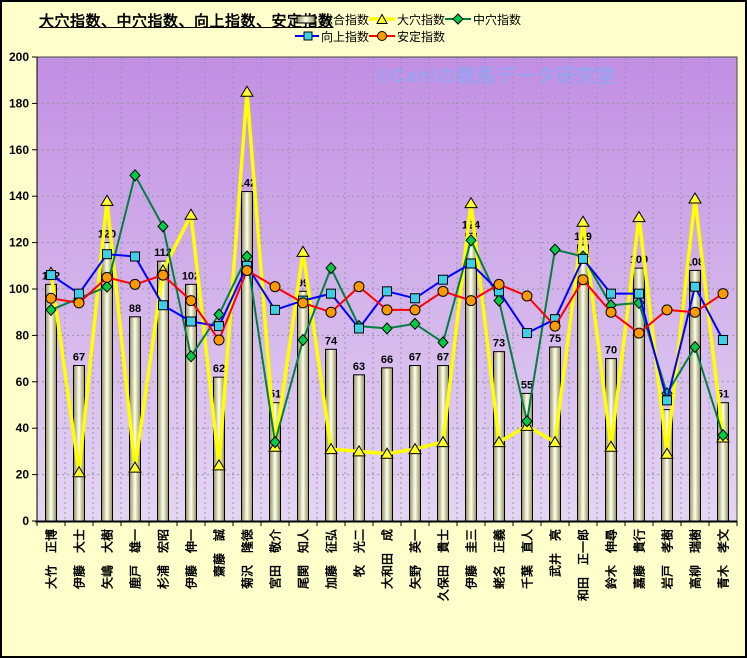 The image size is (747, 658). What do you see at coordinates (382, 36) in the screenshot?
I see `circle-marker-icon` at bounding box center [382, 36].